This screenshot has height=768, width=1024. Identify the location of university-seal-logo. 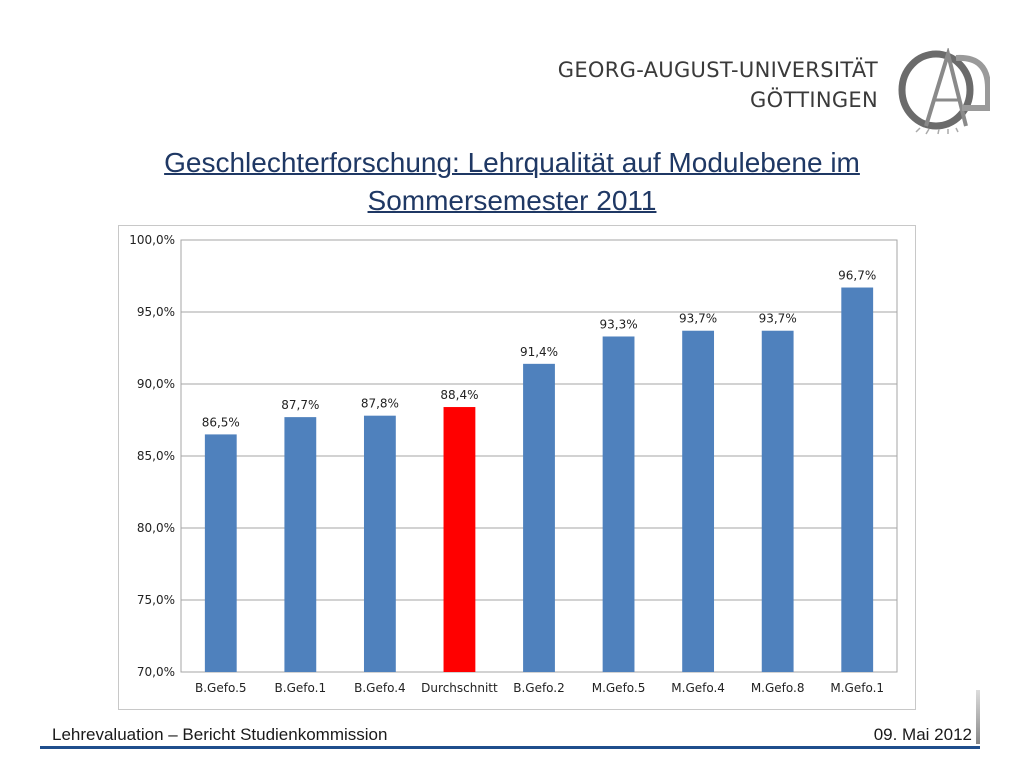
(944, 91).